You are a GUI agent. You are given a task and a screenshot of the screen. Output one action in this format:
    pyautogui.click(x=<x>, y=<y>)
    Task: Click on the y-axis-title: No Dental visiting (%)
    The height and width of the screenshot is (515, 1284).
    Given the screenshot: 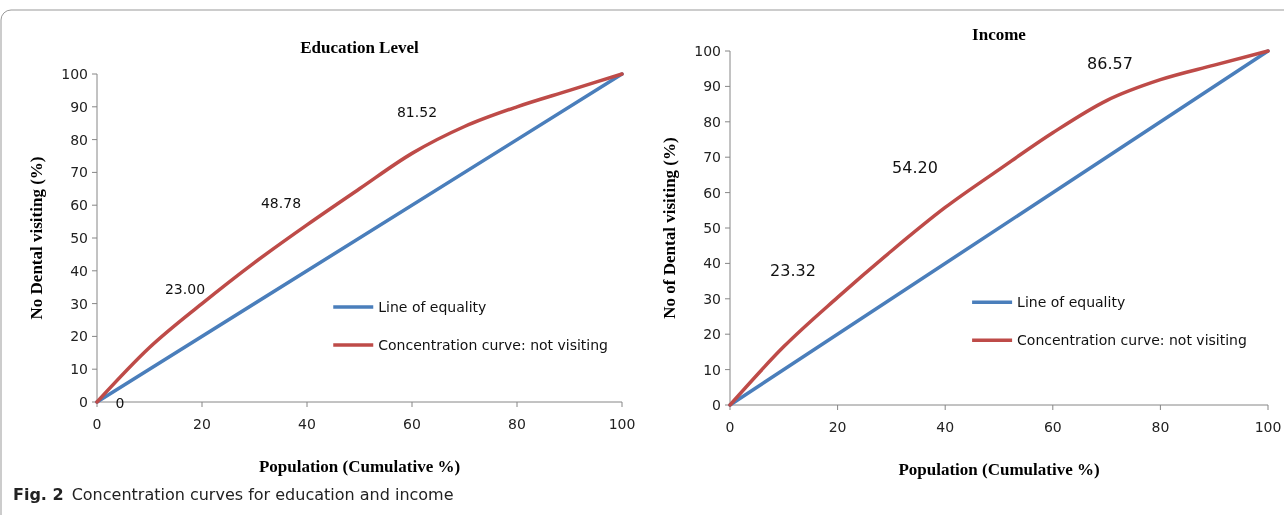 What is the action you would take?
    pyautogui.click(x=36, y=238)
    